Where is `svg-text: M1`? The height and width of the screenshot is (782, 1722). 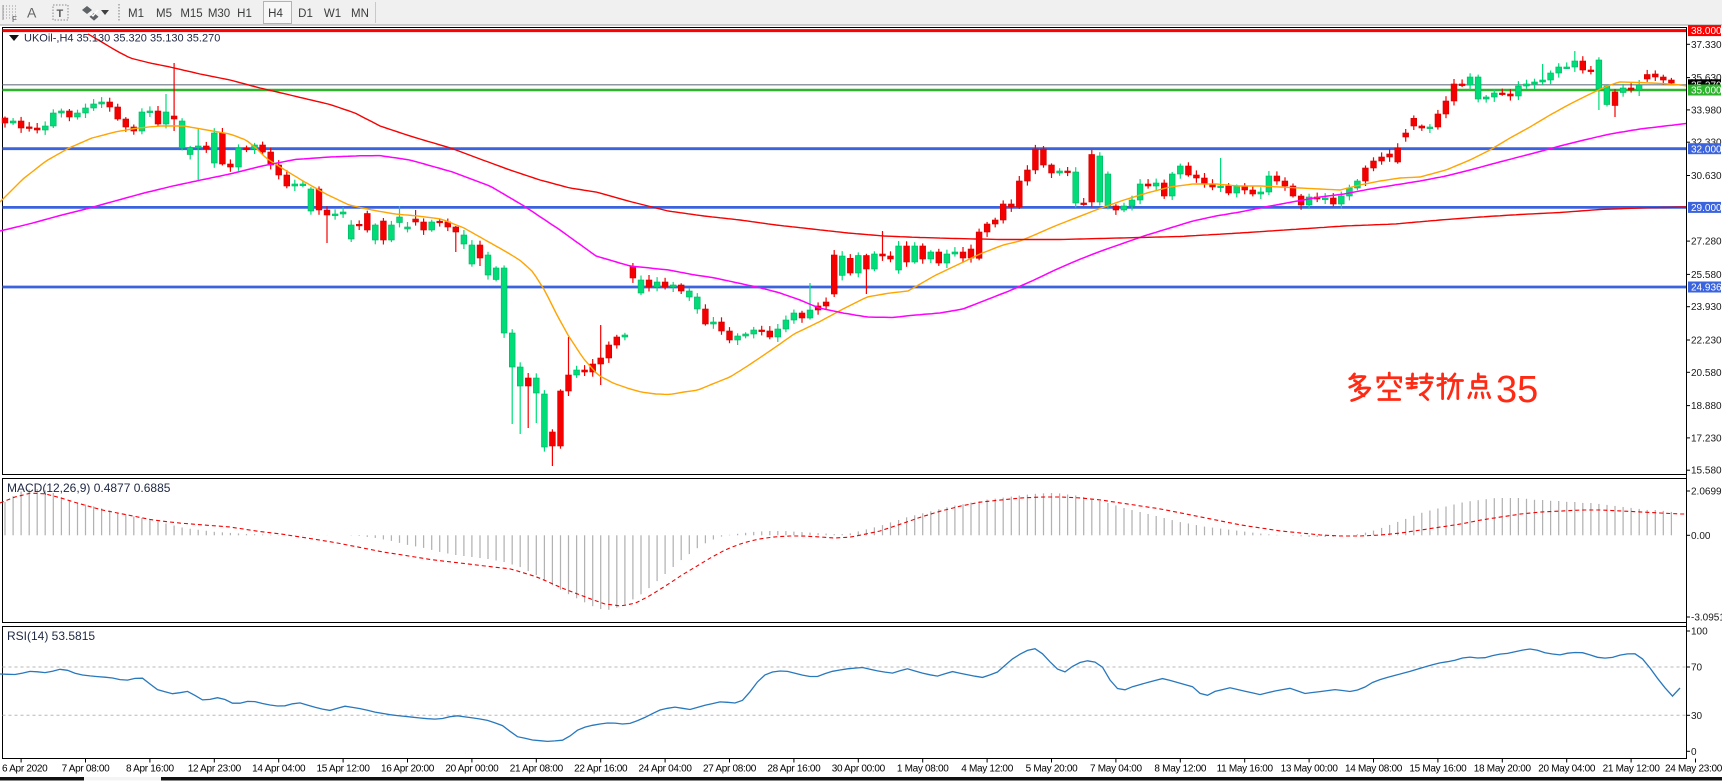 svg-text: M1 is located at coordinates (136, 14).